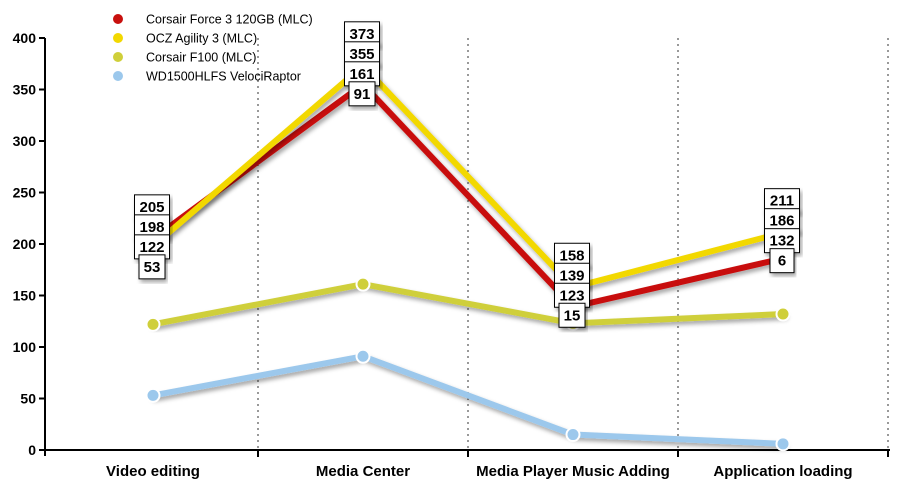  What do you see at coordinates (781, 241) in the screenshot?
I see `svg-text: 132` at bounding box center [781, 241].